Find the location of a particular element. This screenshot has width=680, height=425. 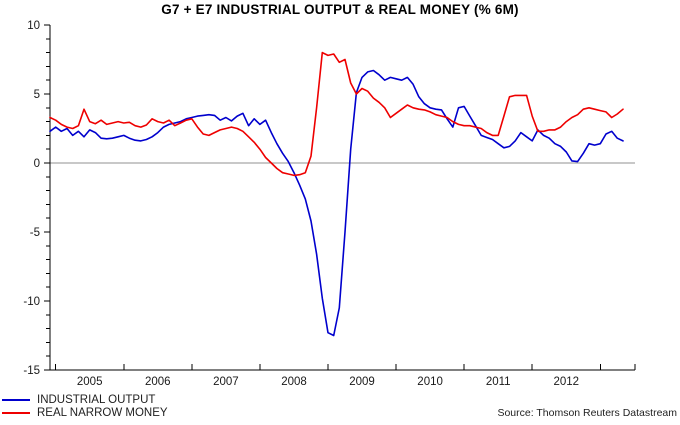

y-tick-label: -15 is located at coordinates (31, 371).